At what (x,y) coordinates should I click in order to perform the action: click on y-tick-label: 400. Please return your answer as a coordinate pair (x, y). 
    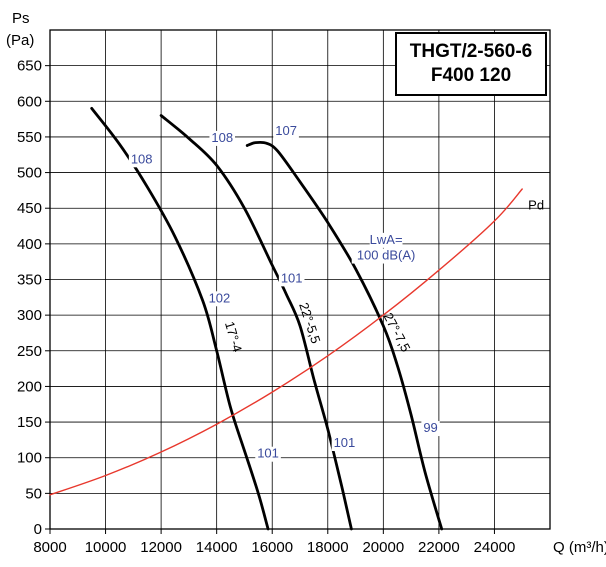
    Looking at the image, I should click on (29, 244).